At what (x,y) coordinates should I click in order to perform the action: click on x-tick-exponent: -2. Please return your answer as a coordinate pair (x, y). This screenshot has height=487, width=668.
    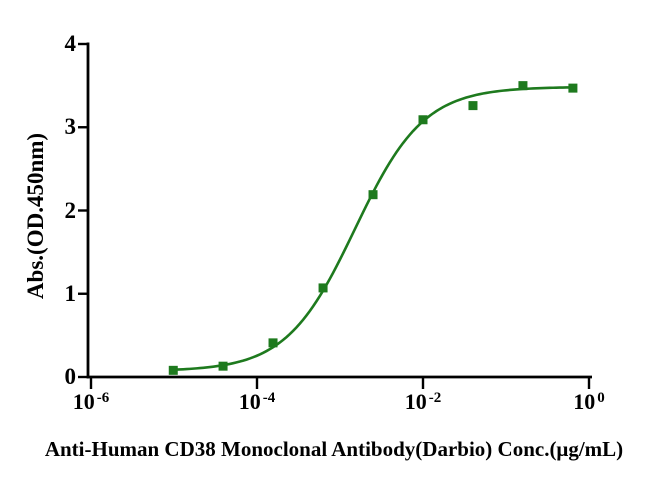
    Looking at the image, I should click on (435, 398).